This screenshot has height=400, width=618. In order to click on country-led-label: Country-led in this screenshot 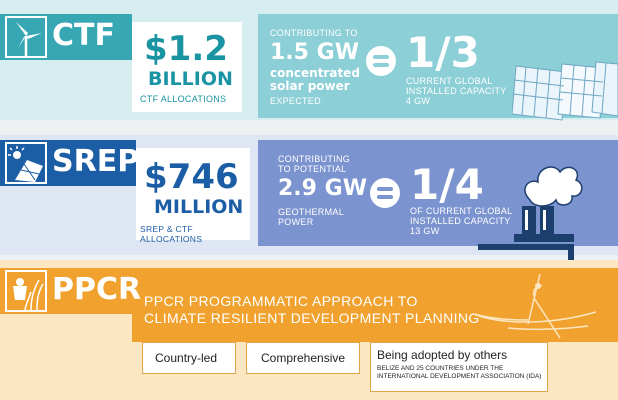, I will do `click(186, 358)`.